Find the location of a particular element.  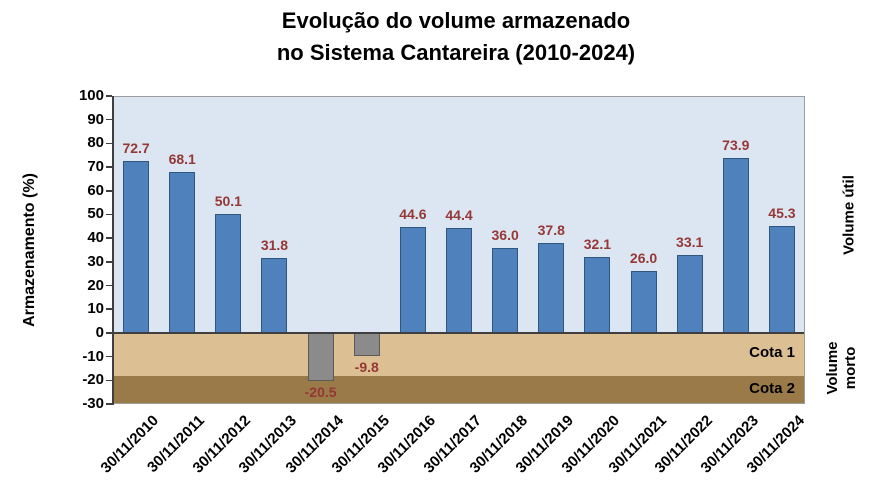

bar-value-label: 26.0 is located at coordinates (643, 258).